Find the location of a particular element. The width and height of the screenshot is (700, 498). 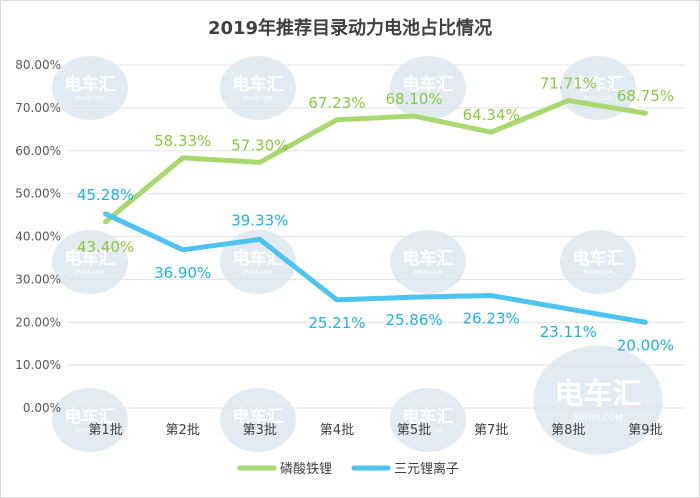

watermark-logo: 电车汇 EVHUI.COM is located at coordinates (598, 400).